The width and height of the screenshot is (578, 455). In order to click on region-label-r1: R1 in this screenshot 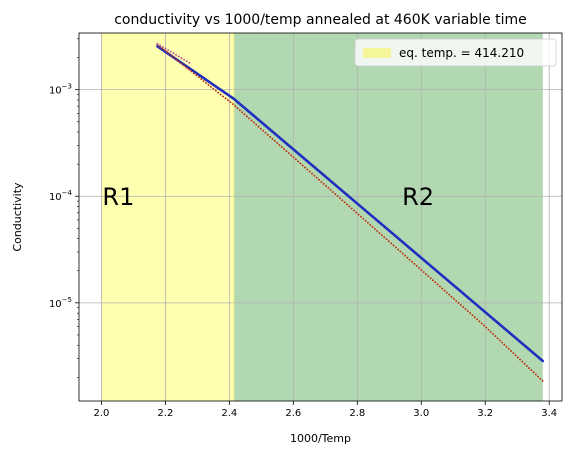, I will do `click(118, 197)`.